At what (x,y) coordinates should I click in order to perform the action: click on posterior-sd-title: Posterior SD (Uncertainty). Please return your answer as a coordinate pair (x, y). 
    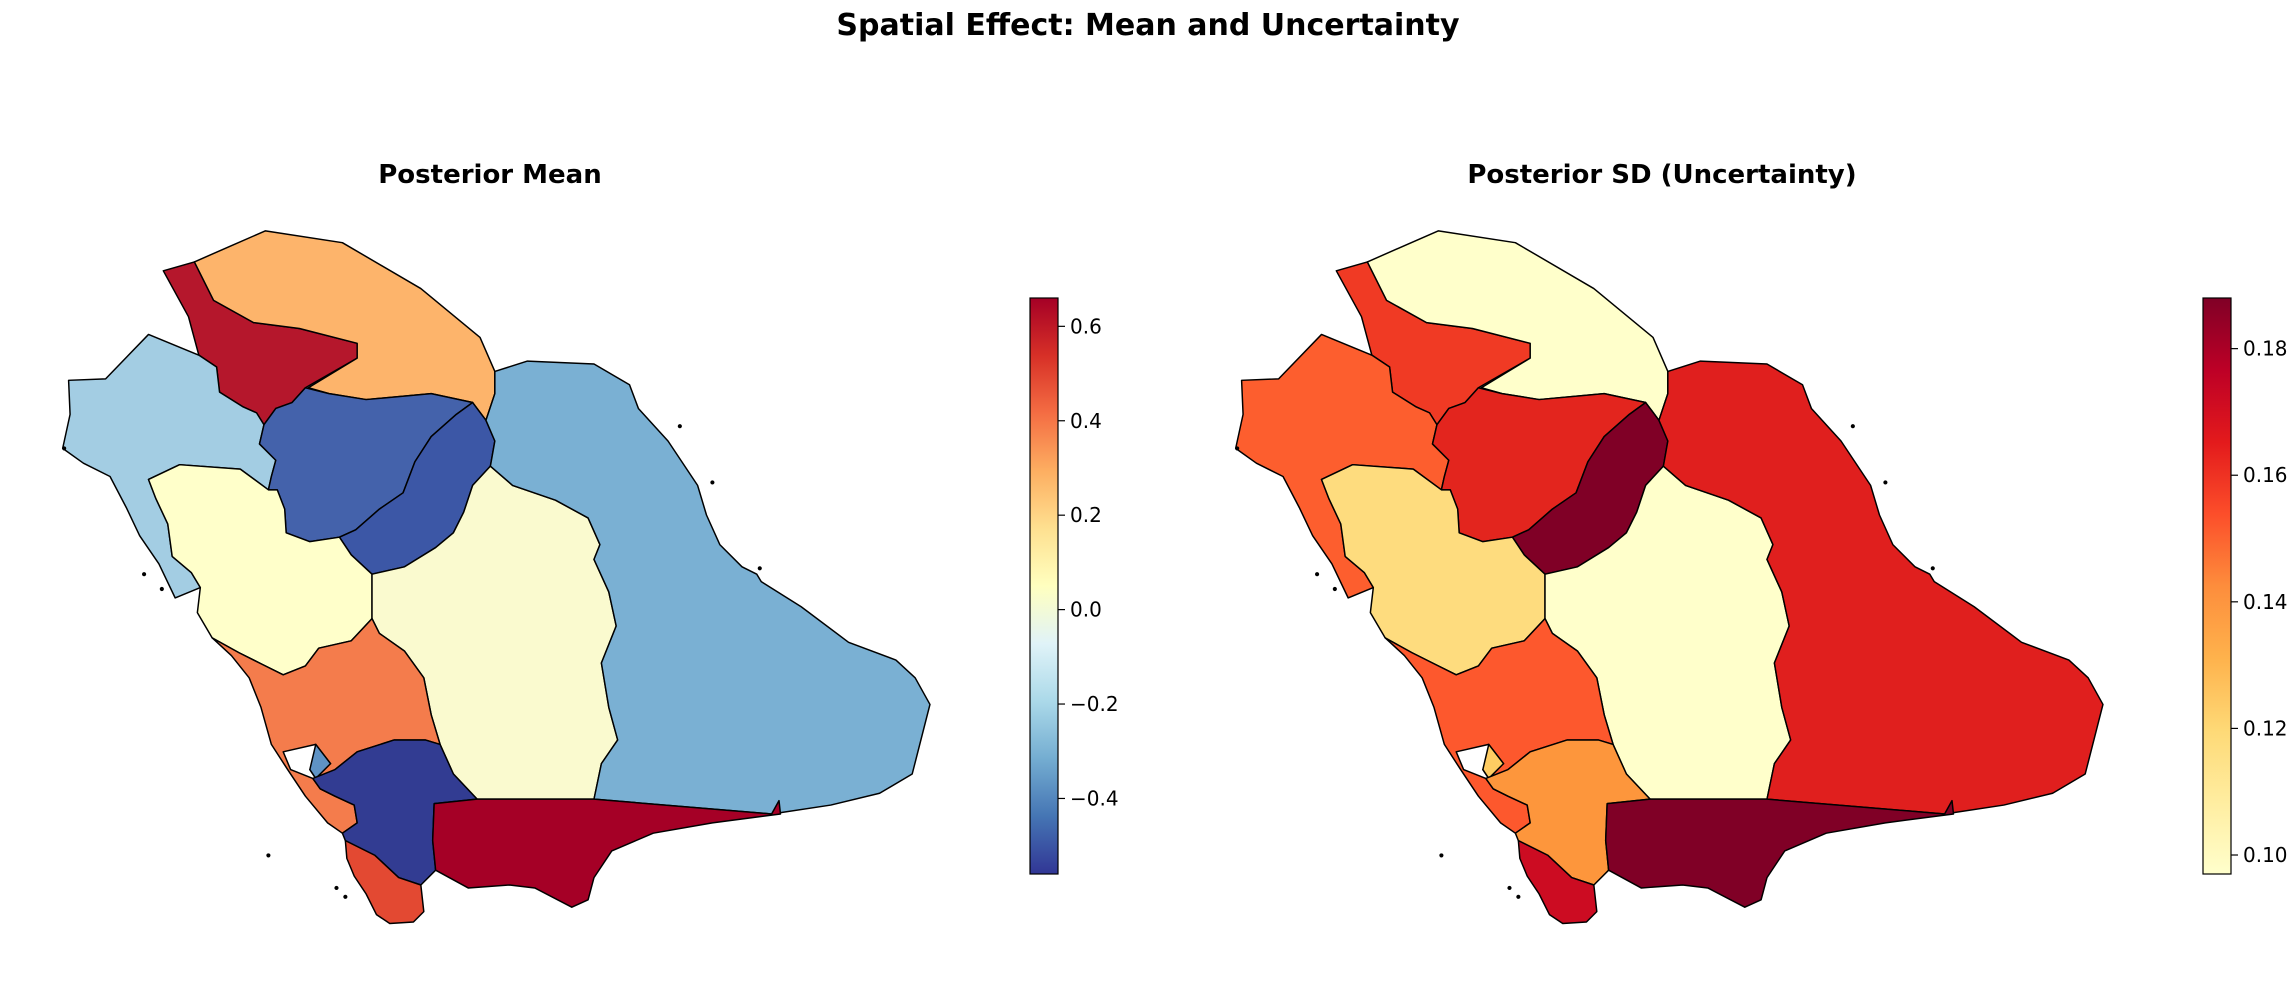
    Looking at the image, I should click on (1662, 175).